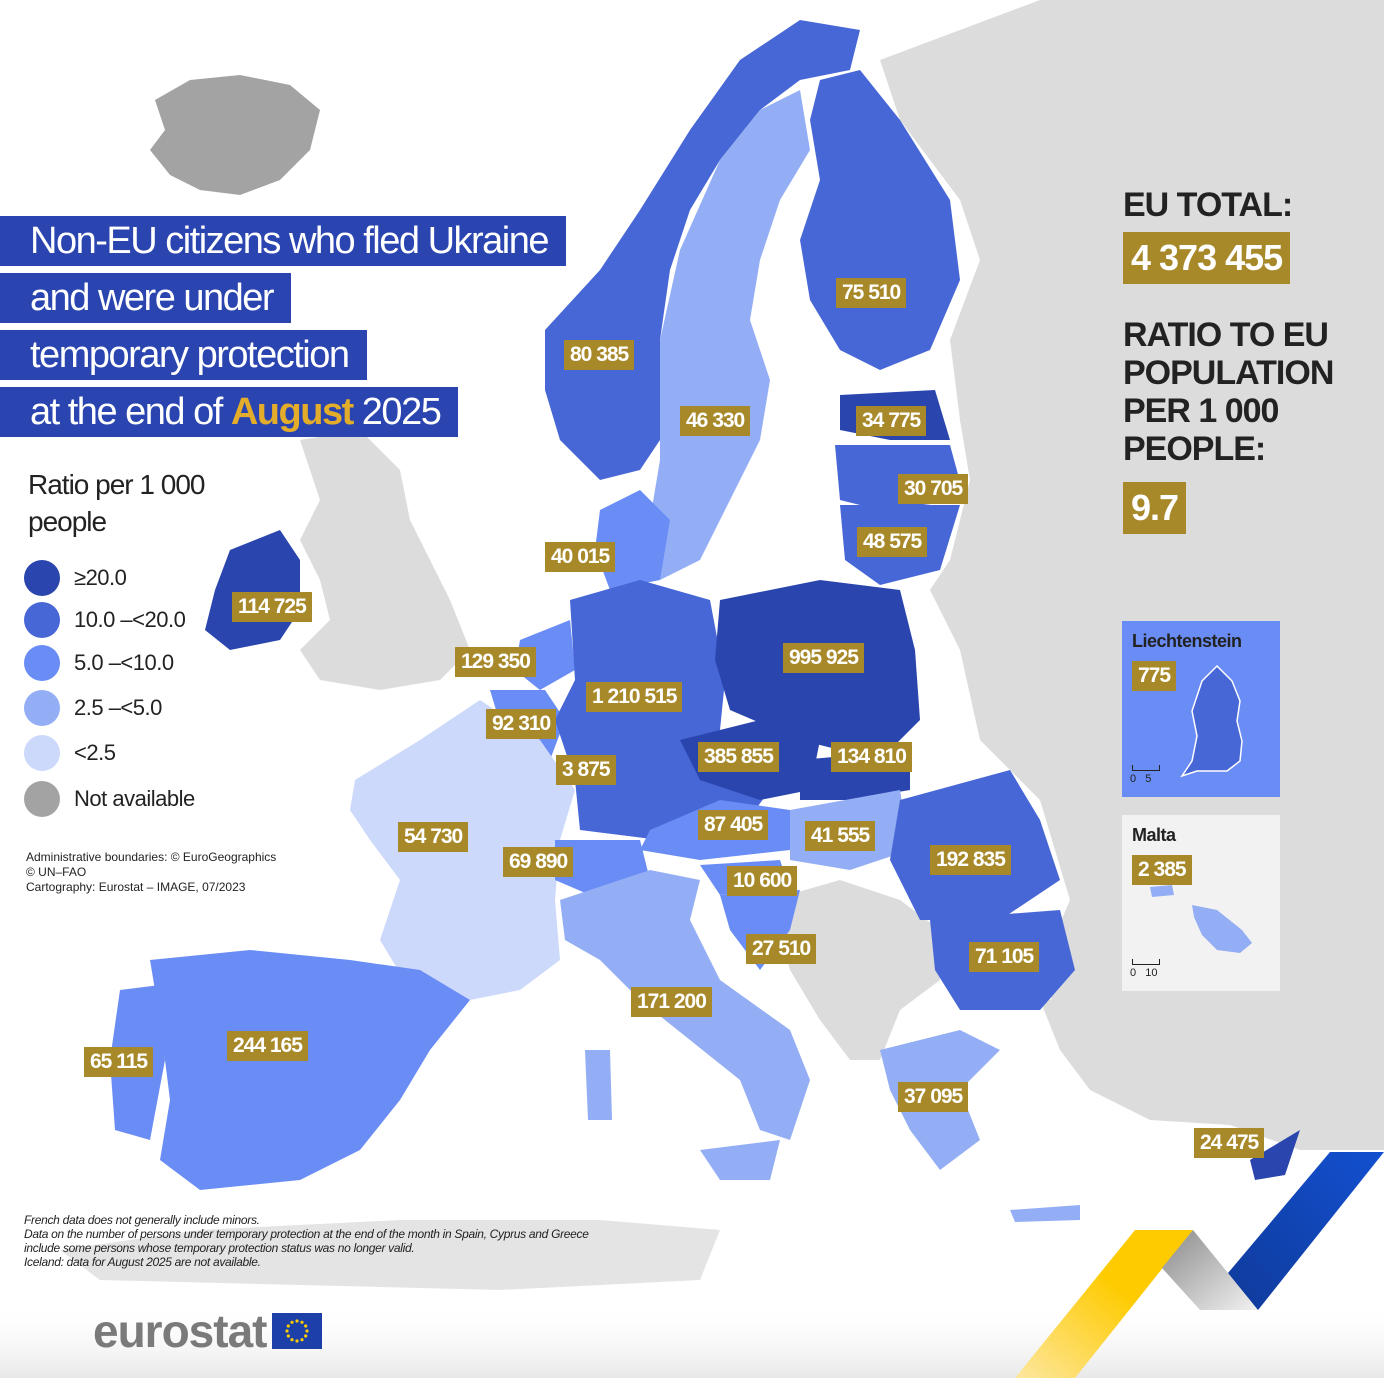 Image resolution: width=1384 pixels, height=1378 pixels. I want to click on title-text-1: Non-EU citizens who fled Ukraine, so click(290, 241).